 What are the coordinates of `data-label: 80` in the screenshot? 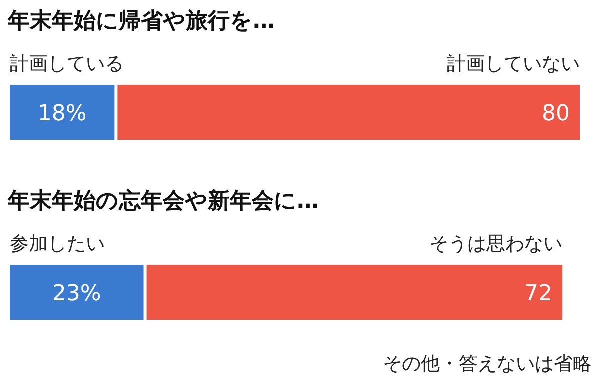 It's located at (556, 114).